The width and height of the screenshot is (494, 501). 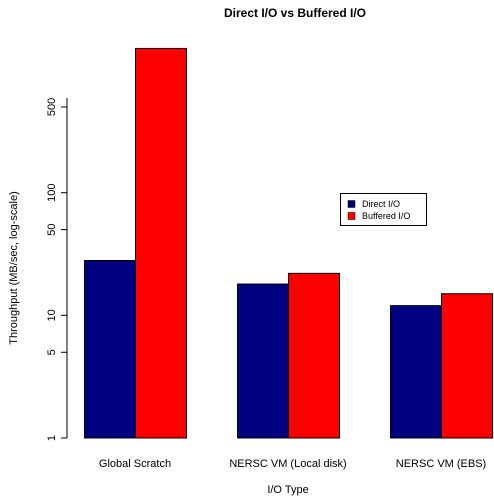 What do you see at coordinates (381, 204) in the screenshot?
I see `legend-label: Direct I/O` at bounding box center [381, 204].